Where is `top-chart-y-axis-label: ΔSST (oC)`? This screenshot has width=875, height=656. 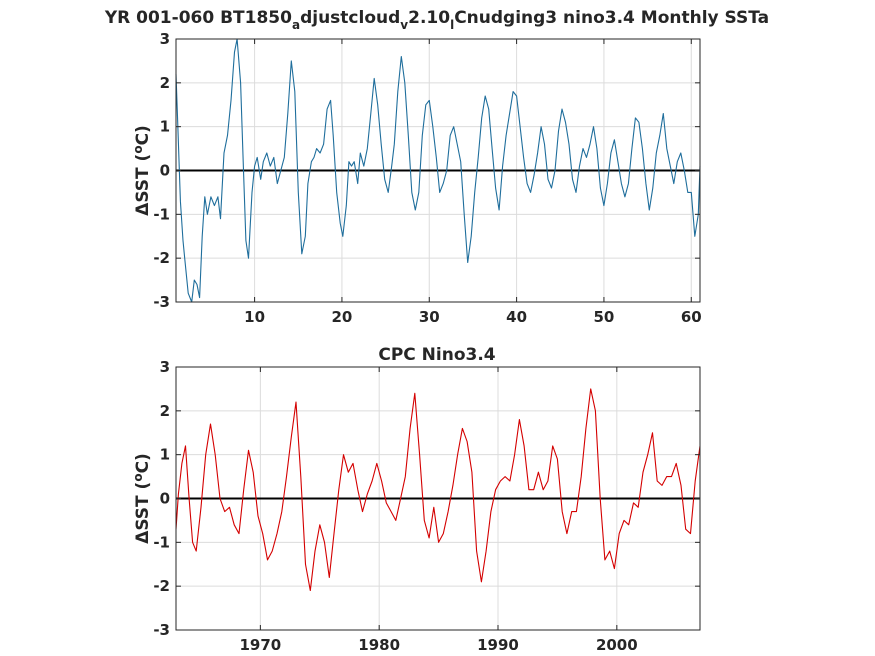 top-chart-y-axis-label: ΔSST (oC) is located at coordinates (142, 170).